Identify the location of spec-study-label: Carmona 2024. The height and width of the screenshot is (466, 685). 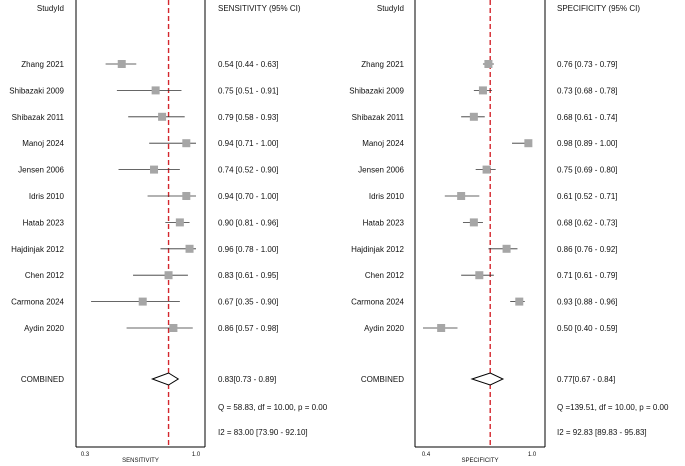
(377, 302).